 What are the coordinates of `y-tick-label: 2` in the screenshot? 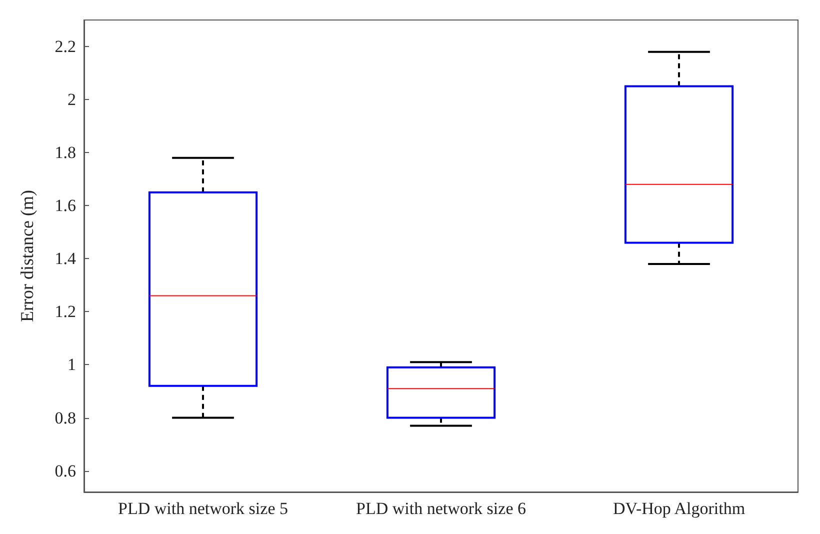 It's located at (72, 100).